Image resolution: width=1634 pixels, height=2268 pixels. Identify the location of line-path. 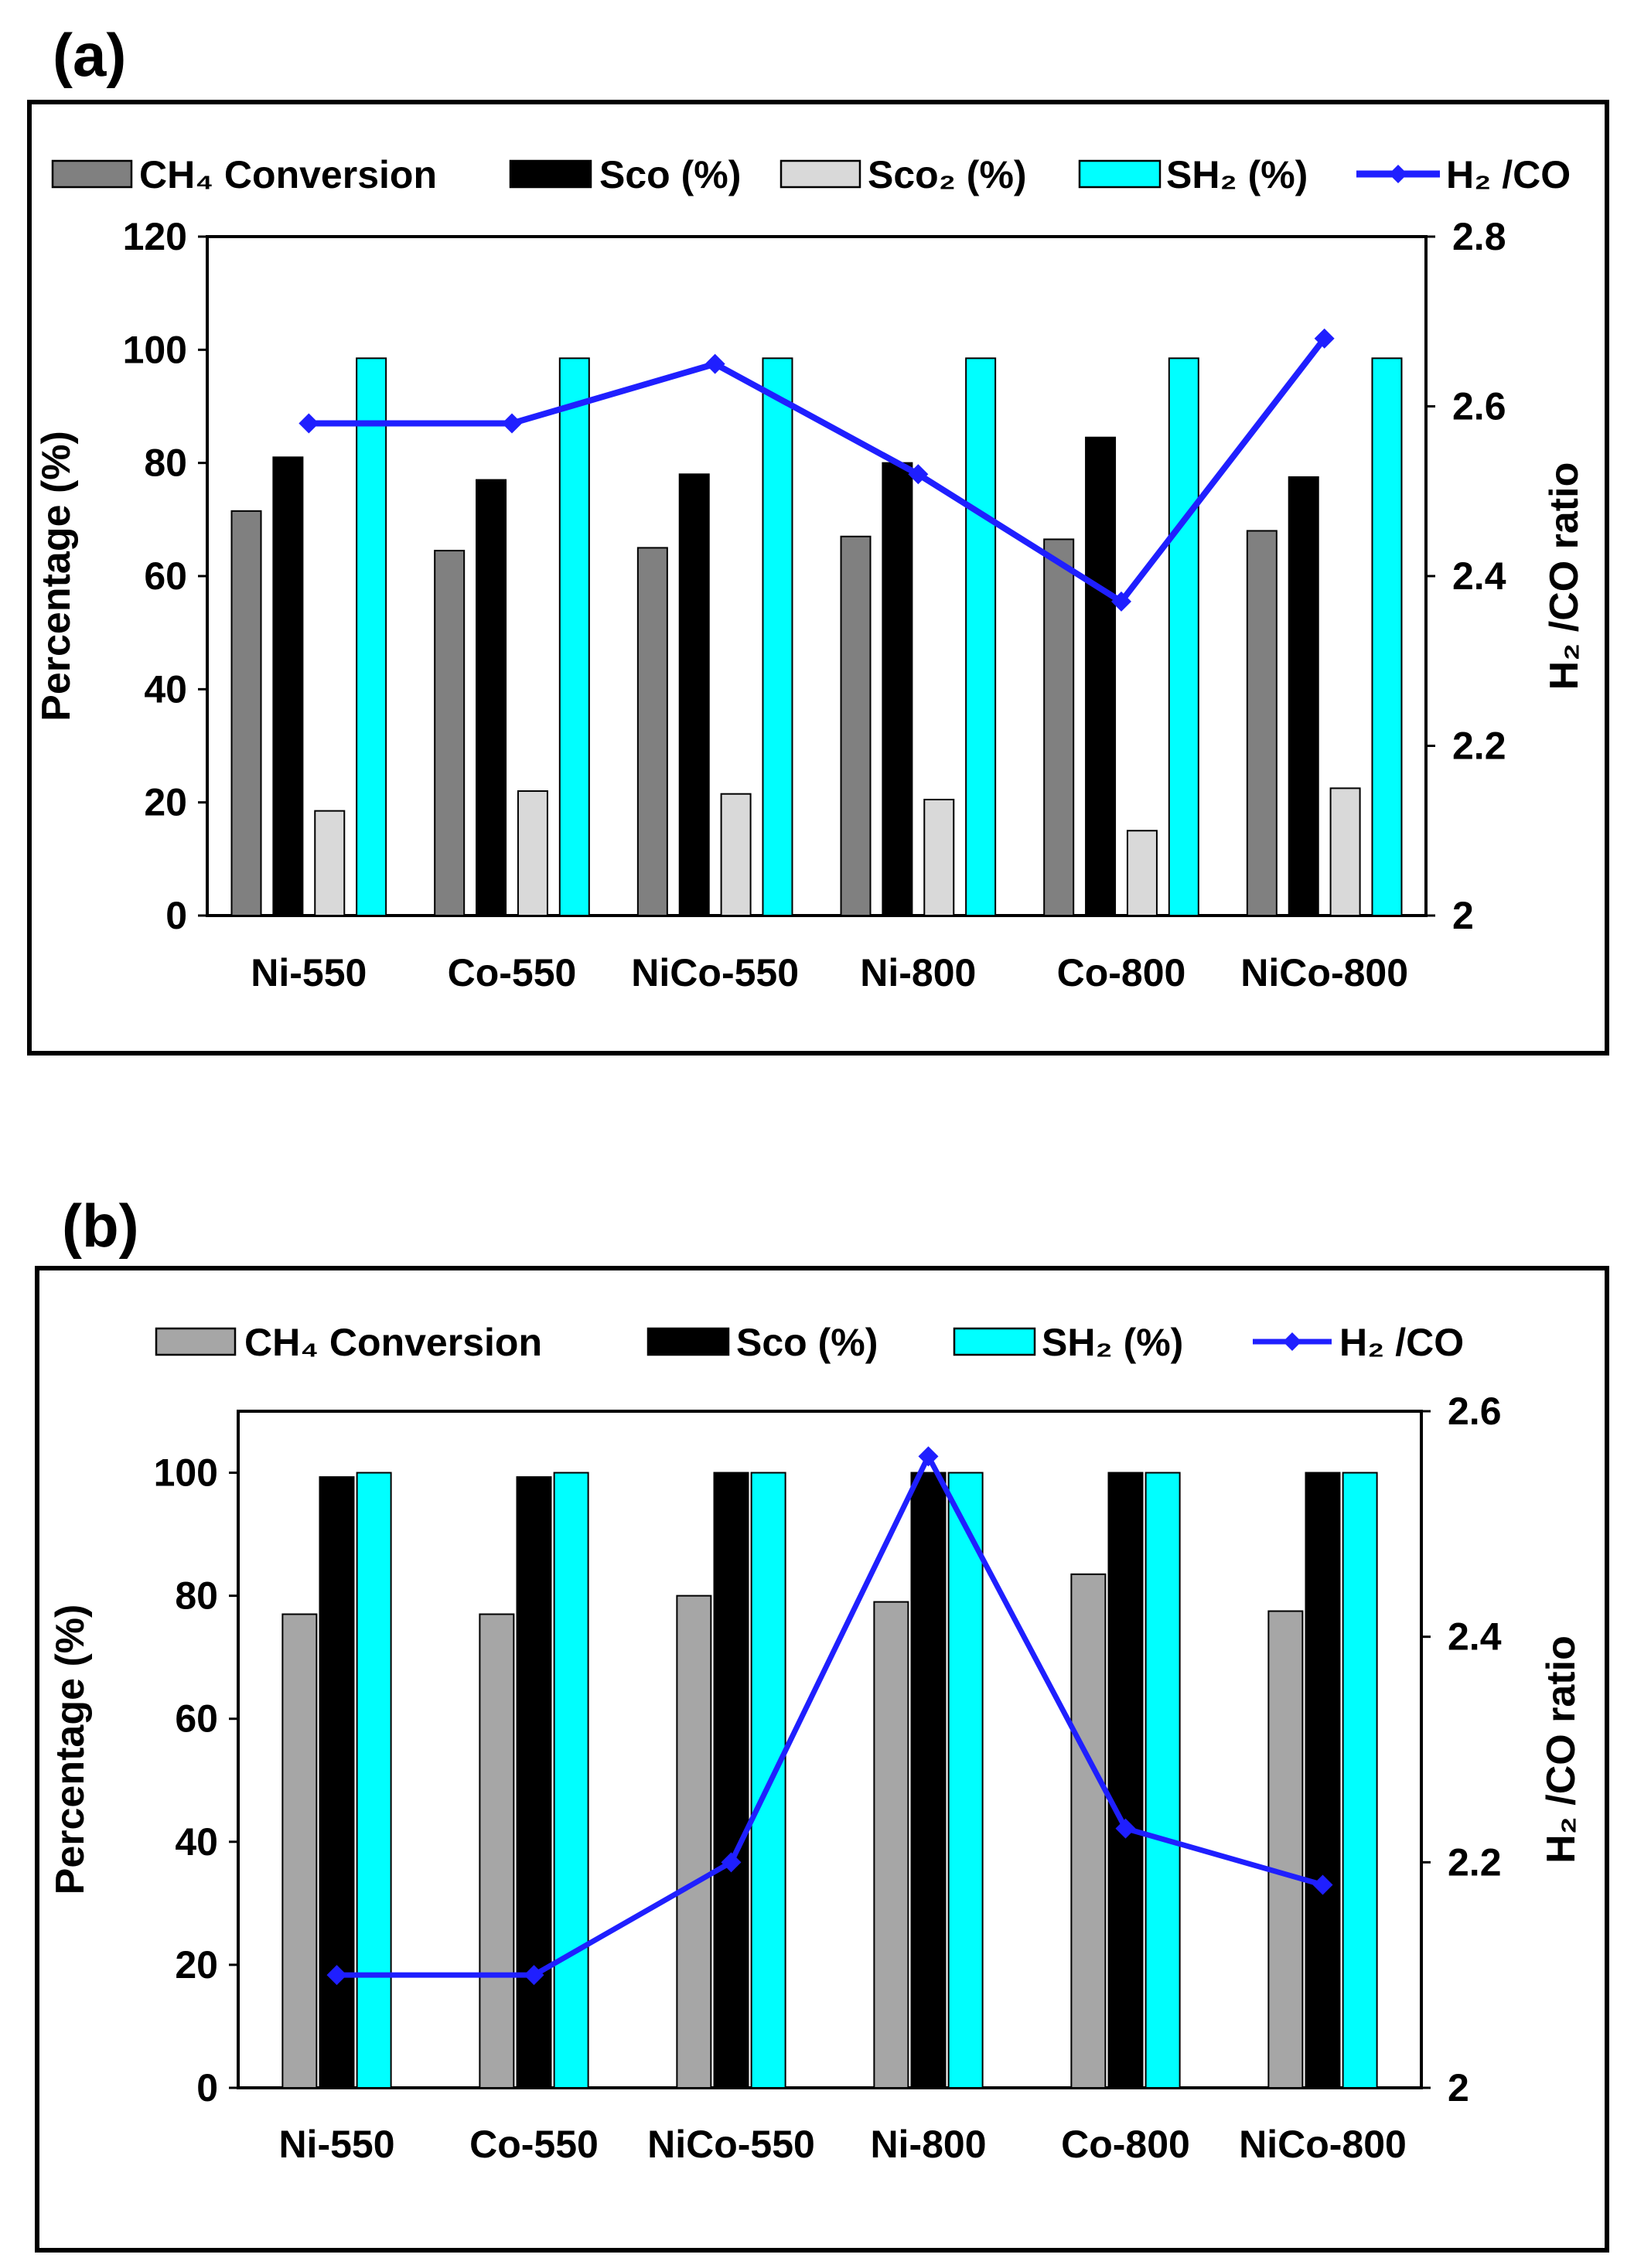
(830, 1715).